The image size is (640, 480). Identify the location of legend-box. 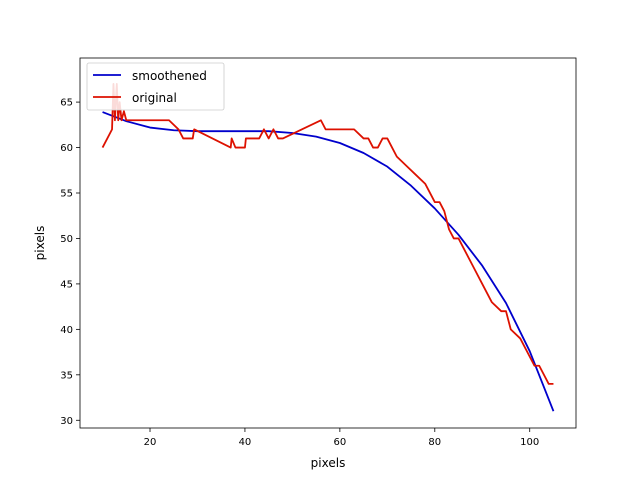
(155, 86).